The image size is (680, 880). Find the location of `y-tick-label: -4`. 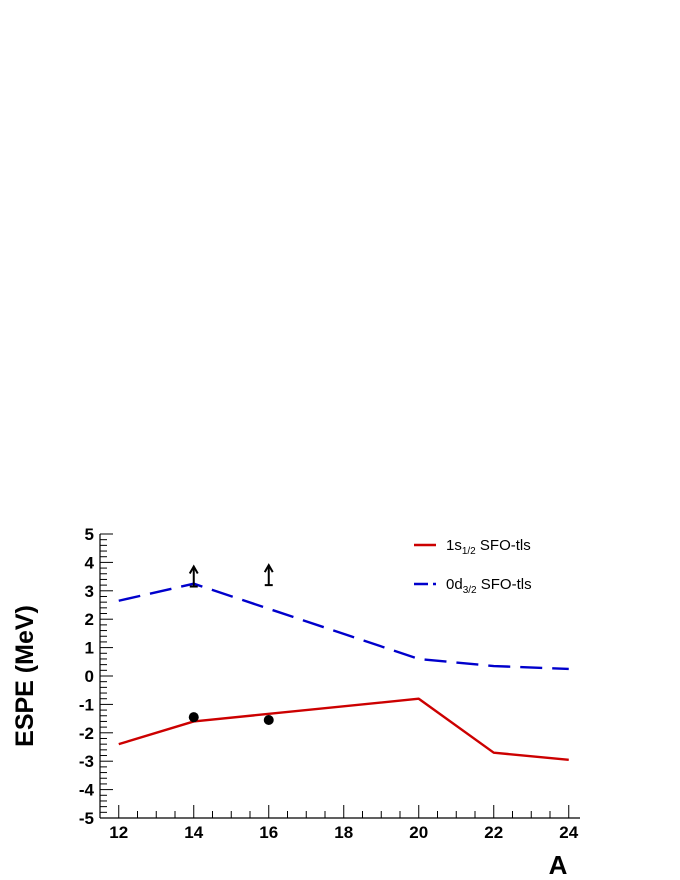

y-tick-label: -4 is located at coordinates (87, 790).